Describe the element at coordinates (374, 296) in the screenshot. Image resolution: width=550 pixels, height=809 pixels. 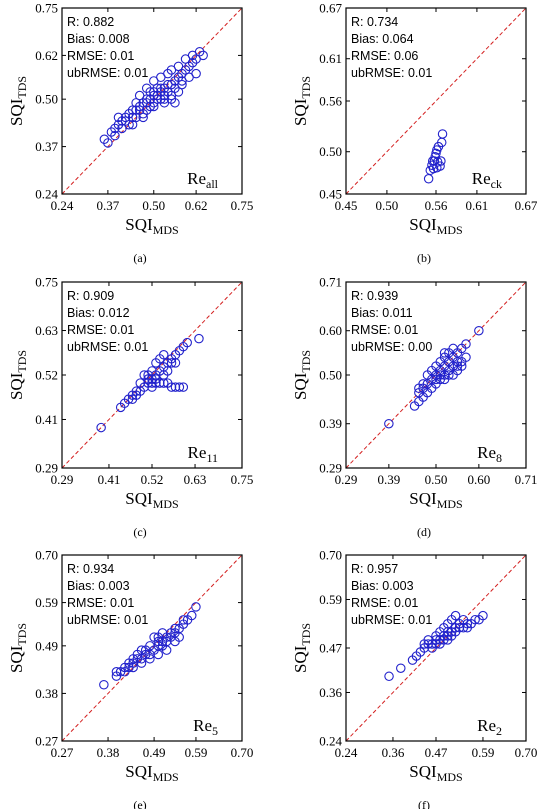
I see `stat-label: R: 0.939` at that location.